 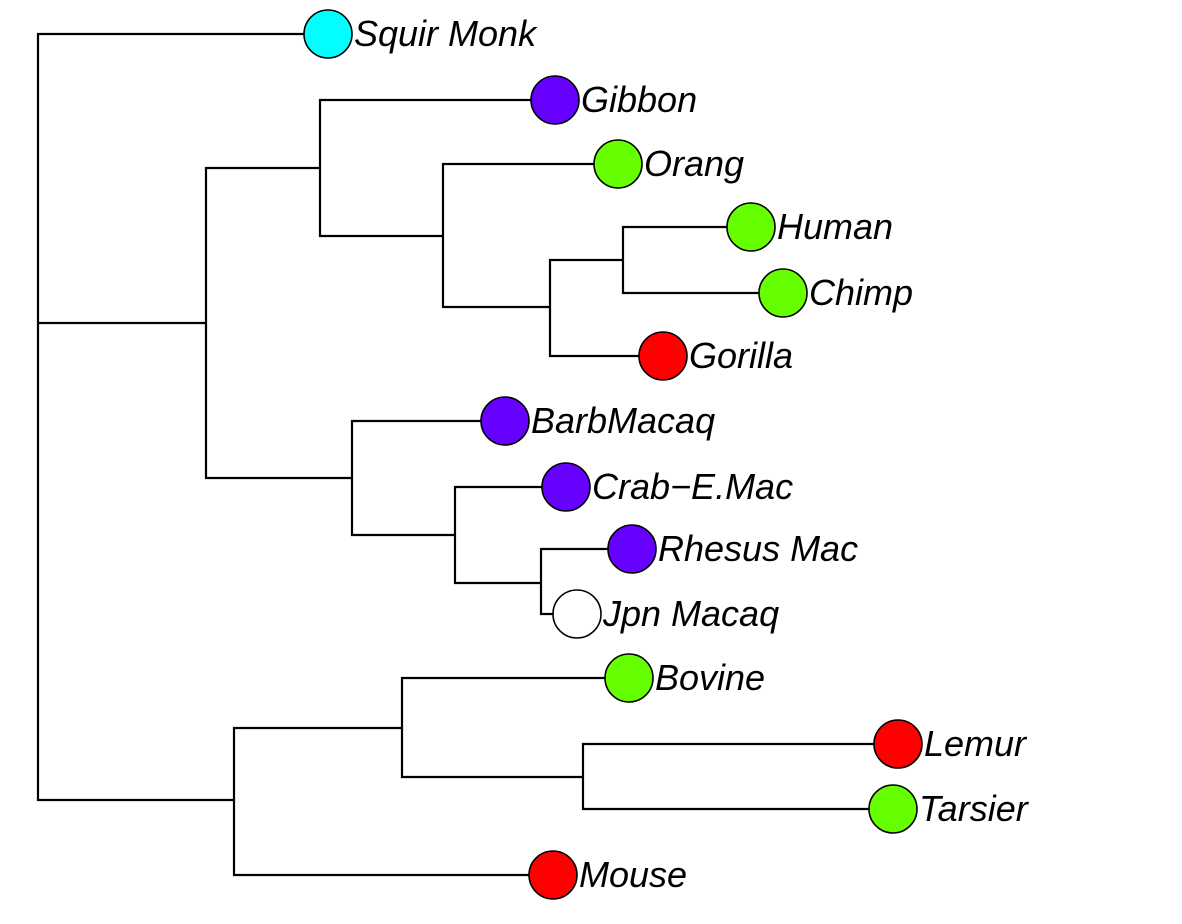 I want to click on branch-bov-lem-tar-to-bovine, so click(x=514, y=702).